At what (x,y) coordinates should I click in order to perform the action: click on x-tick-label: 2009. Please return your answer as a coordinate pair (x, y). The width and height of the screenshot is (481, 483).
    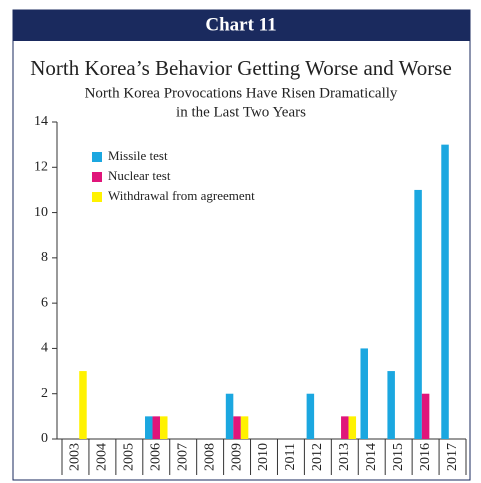
    Looking at the image, I should click on (236, 457).